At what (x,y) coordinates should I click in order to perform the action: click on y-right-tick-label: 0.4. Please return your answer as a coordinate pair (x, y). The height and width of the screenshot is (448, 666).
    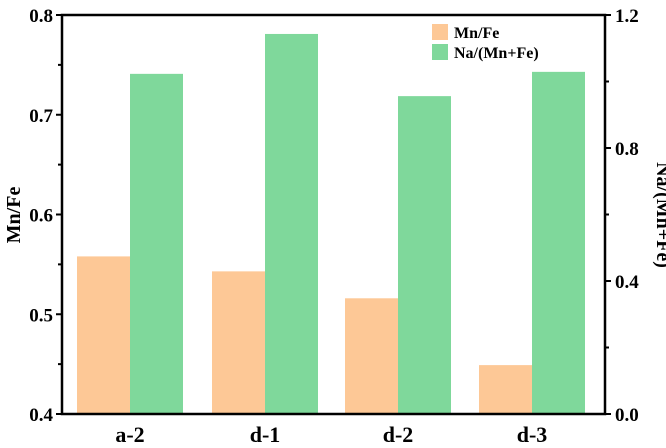
    Looking at the image, I should click on (627, 282).